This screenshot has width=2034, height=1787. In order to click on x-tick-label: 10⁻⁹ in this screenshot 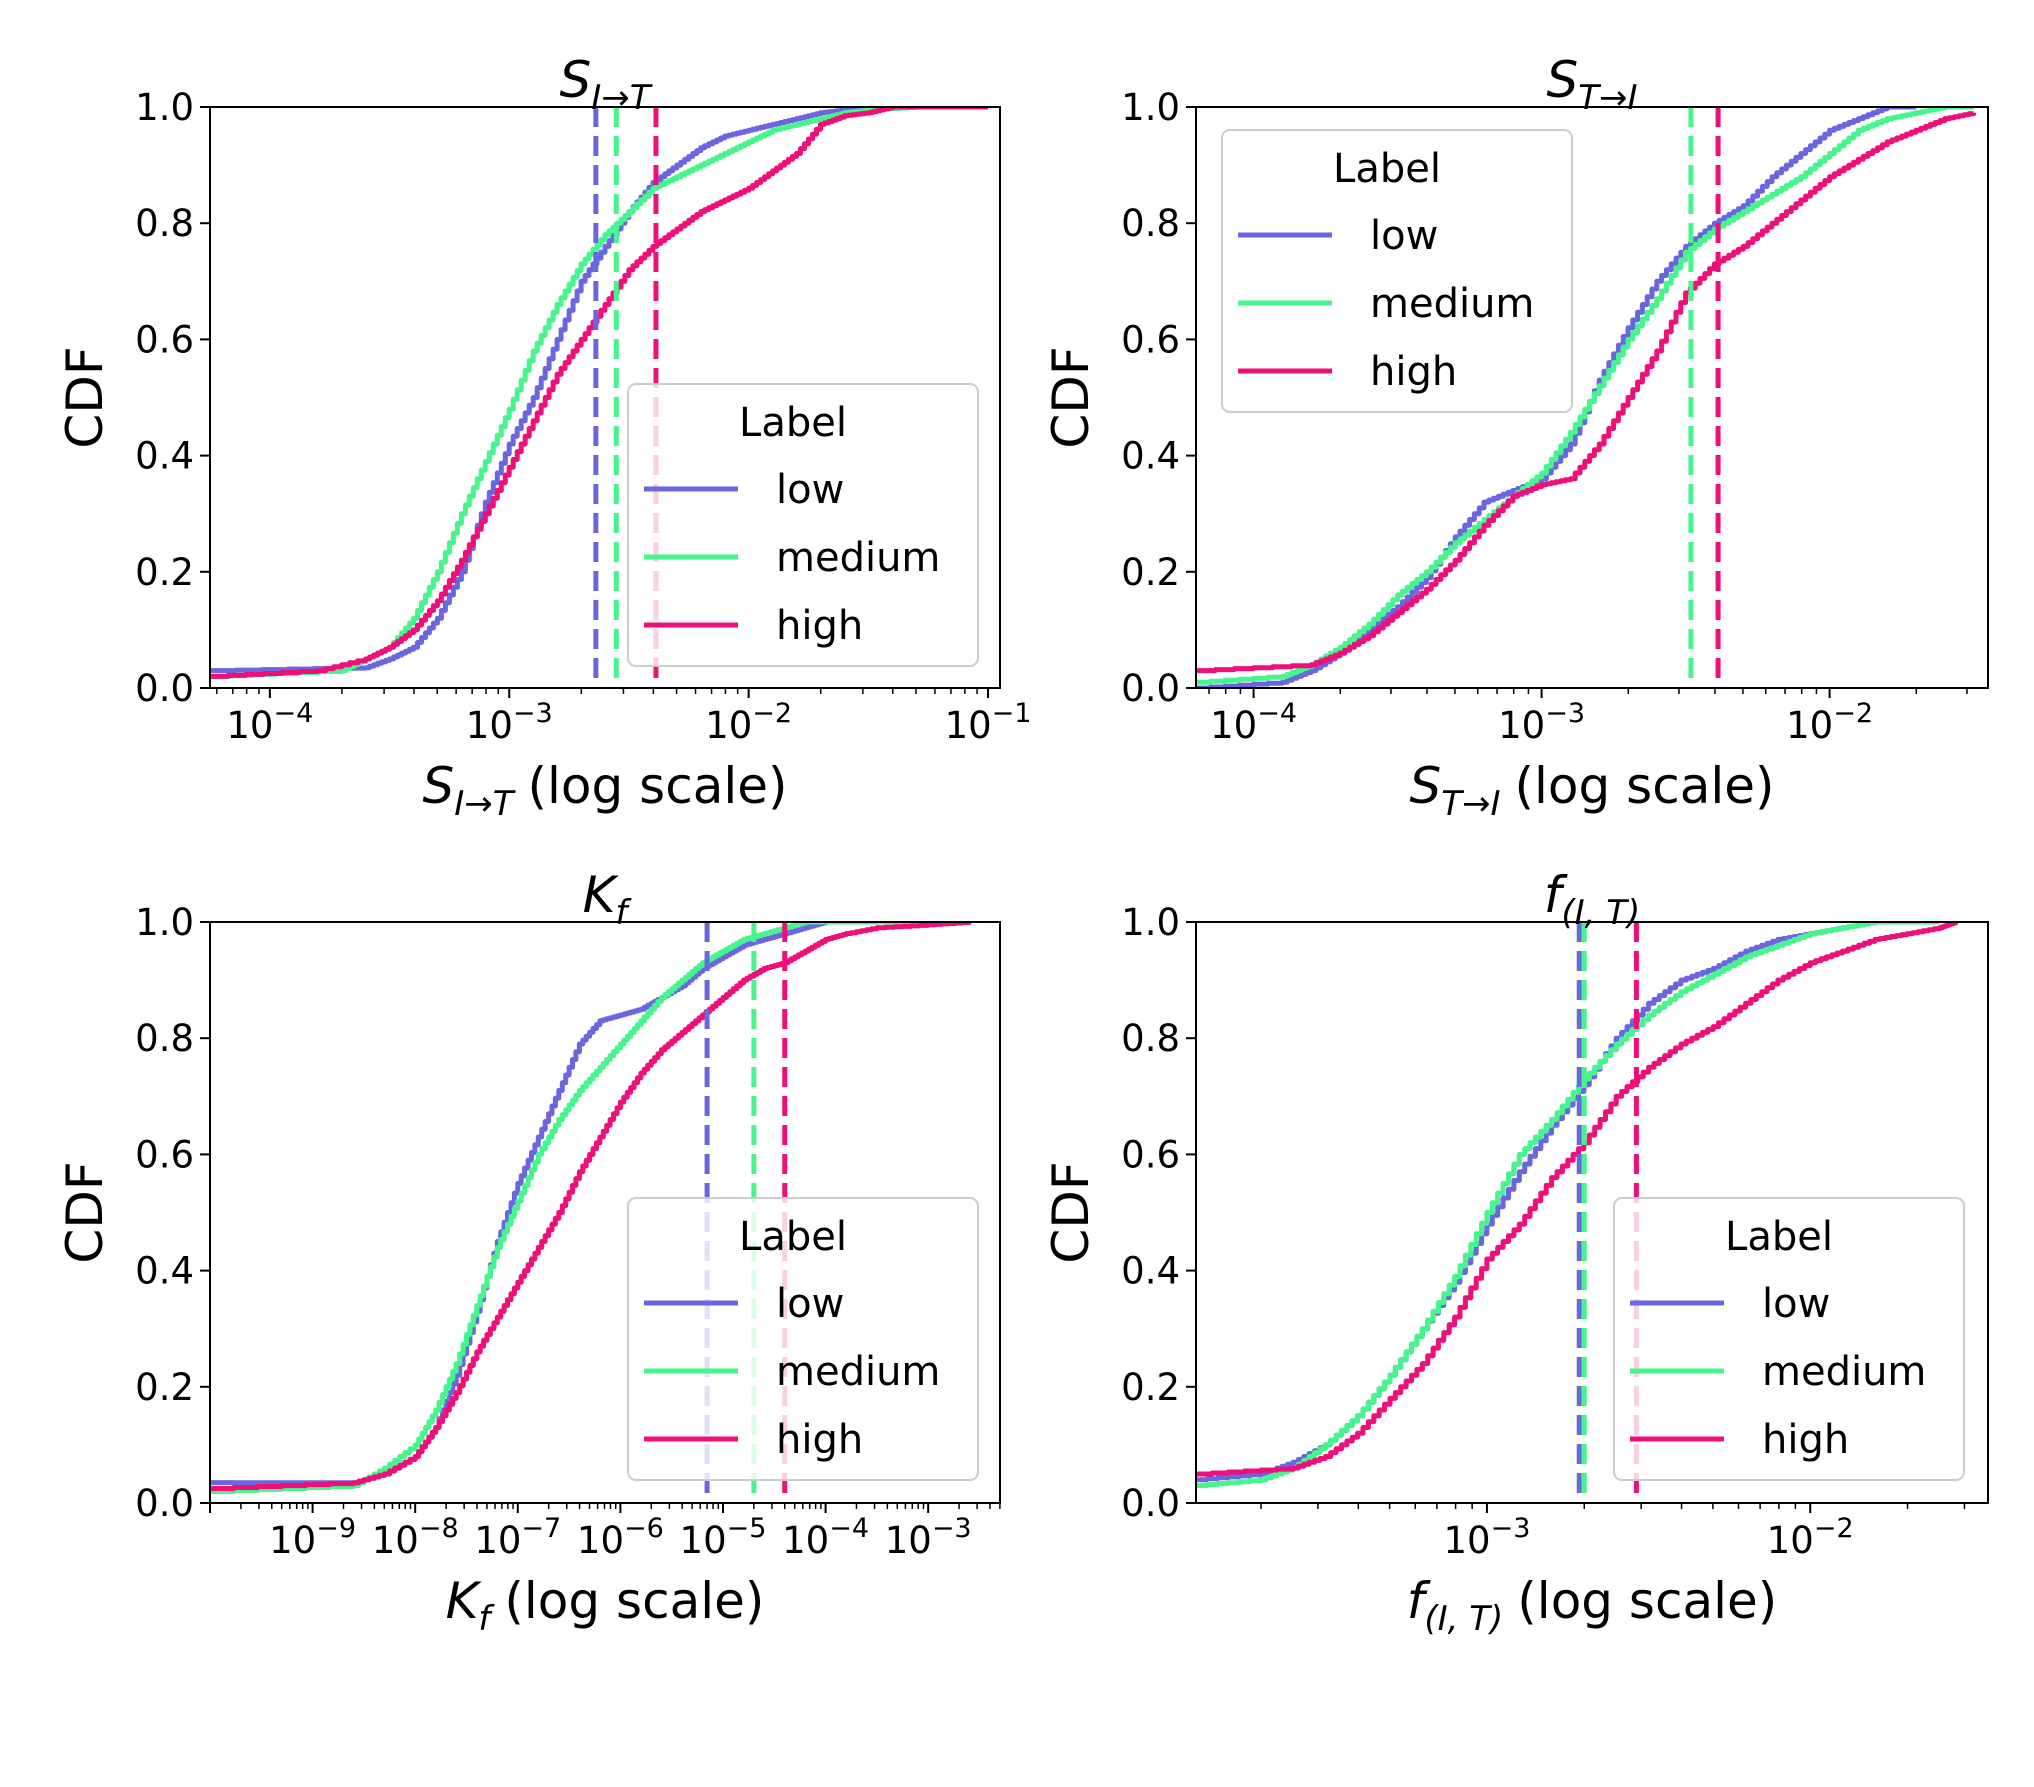, I will do `click(312, 1537)`.